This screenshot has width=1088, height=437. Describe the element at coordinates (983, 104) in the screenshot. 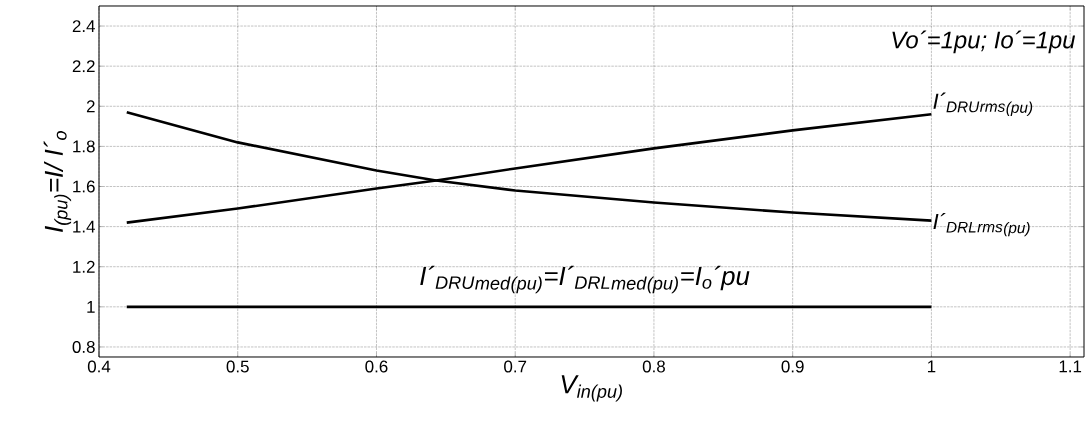

I see `legend-label: I´$_{DRUrms(pu)}$` at that location.